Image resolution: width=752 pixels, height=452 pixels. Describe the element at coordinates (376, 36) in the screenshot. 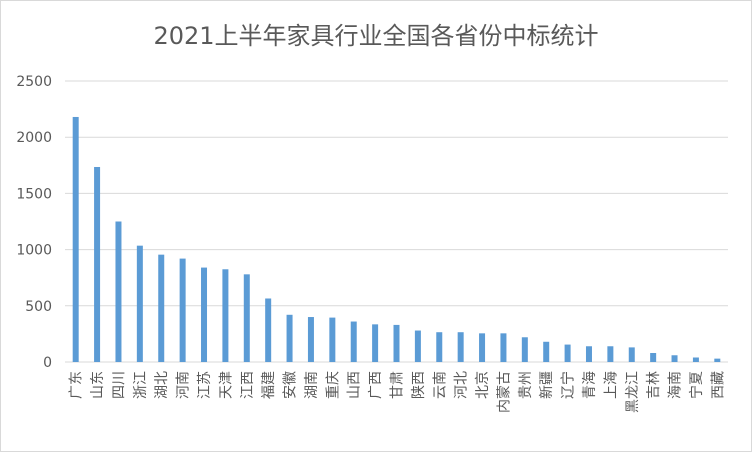

I see `chart-title: 2021上半年家具行业全国各省份中标统计` at that location.